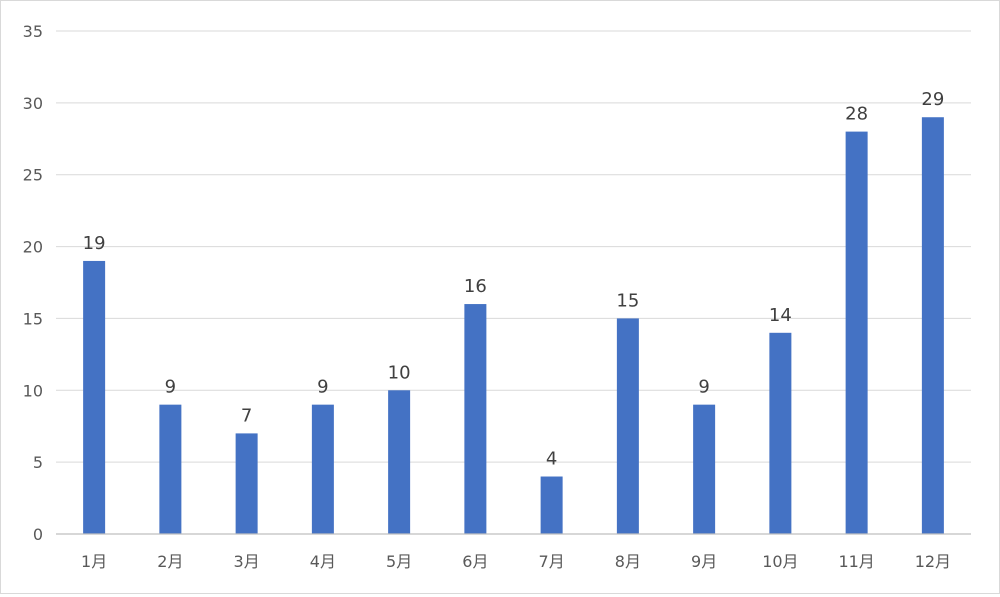  I want to click on x-axis-ticks: 1月 2月 3月 4月 5月 6月 7月 8月 9月 10月 11月 12月, so click(516, 561).